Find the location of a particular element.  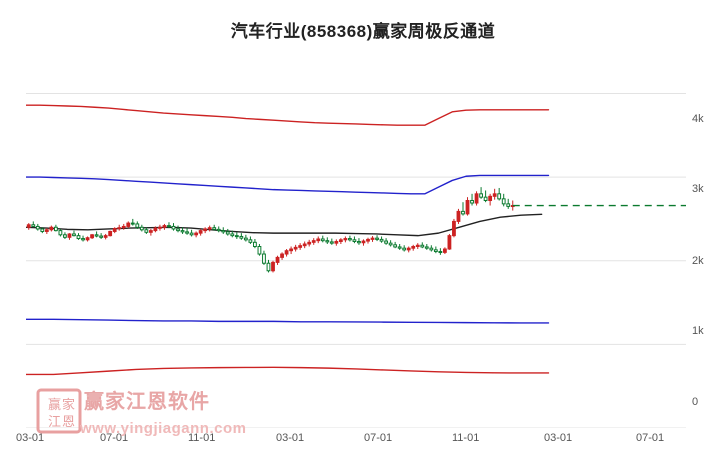

x-axis-label-2: 11-01 is located at coordinates (202, 438).